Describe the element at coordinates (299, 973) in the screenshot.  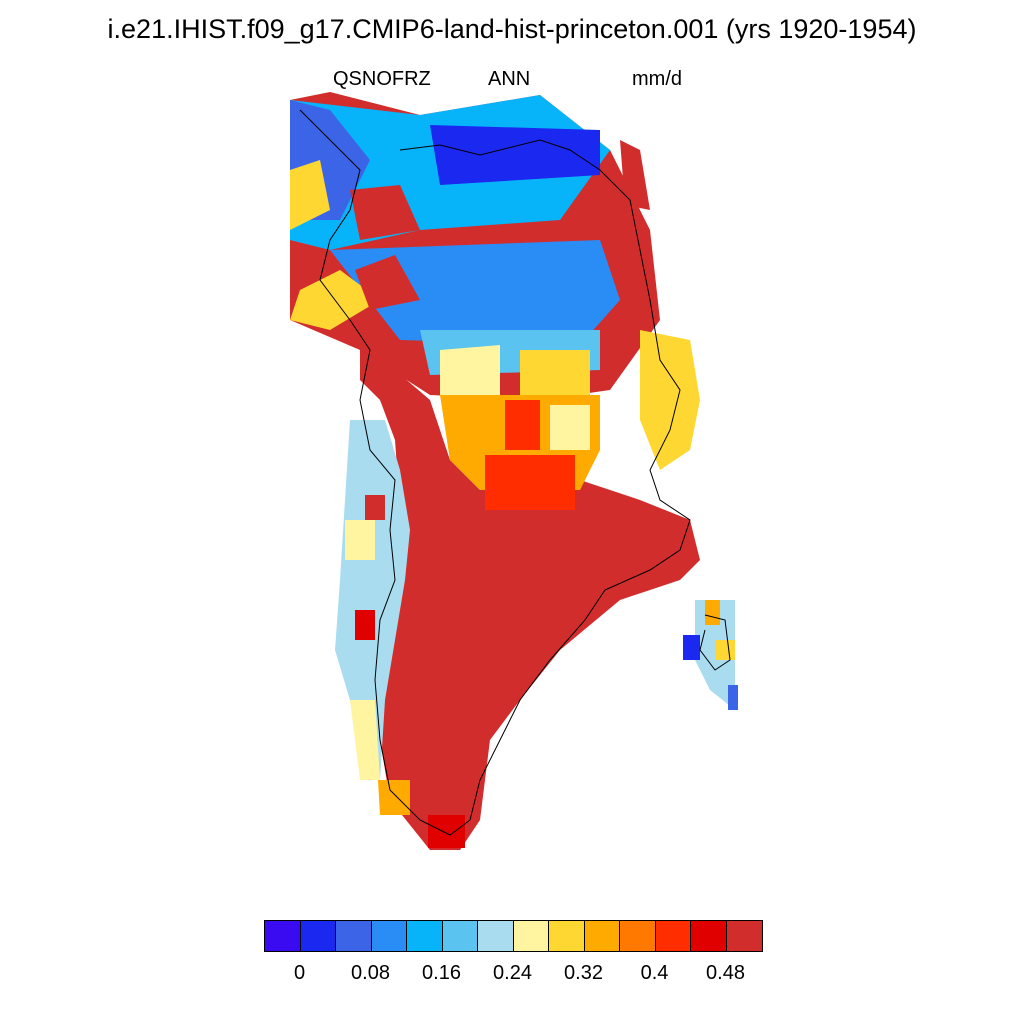
I see `colorbar-tick-label: 0` at that location.